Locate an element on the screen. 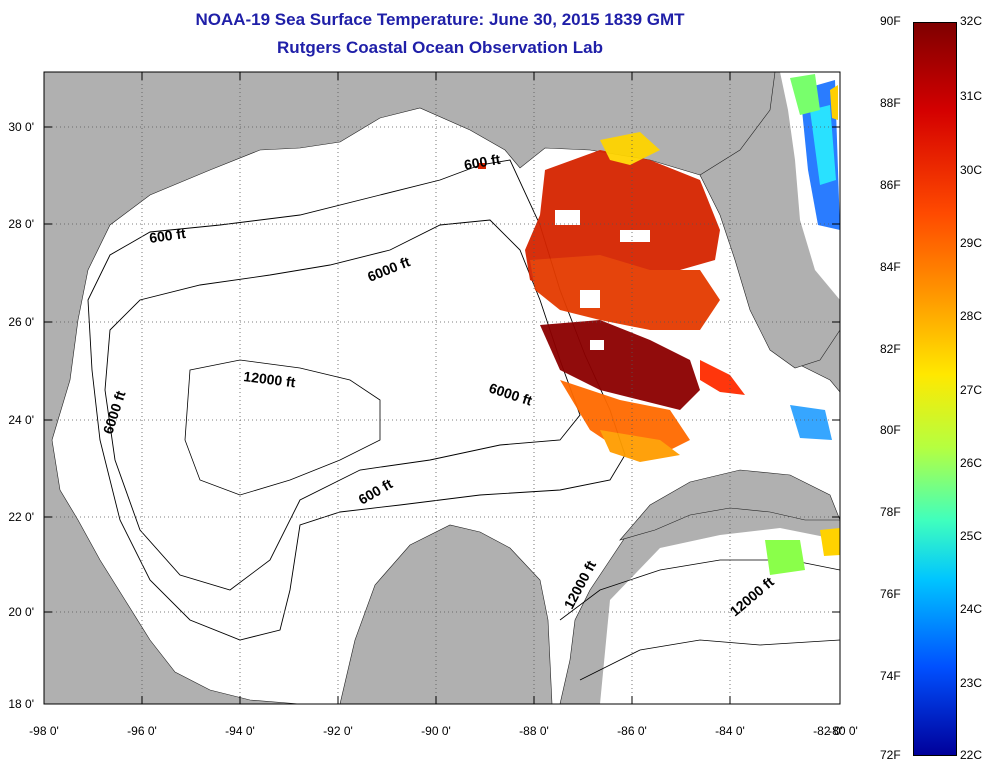  lon-label: -80 0' is located at coordinates (843, 731).